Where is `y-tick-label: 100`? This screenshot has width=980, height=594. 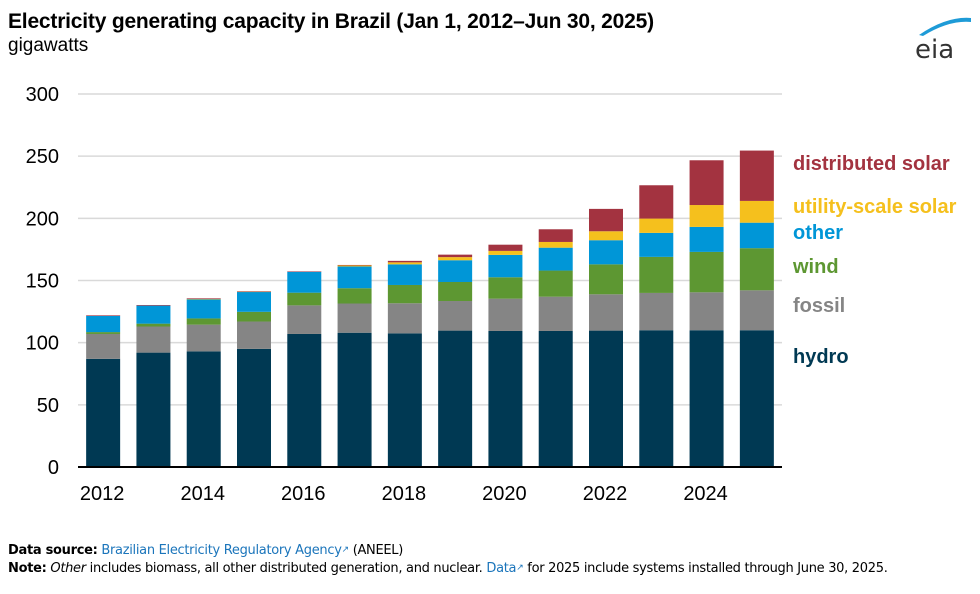 y-tick-label: 100 is located at coordinates (42, 344).